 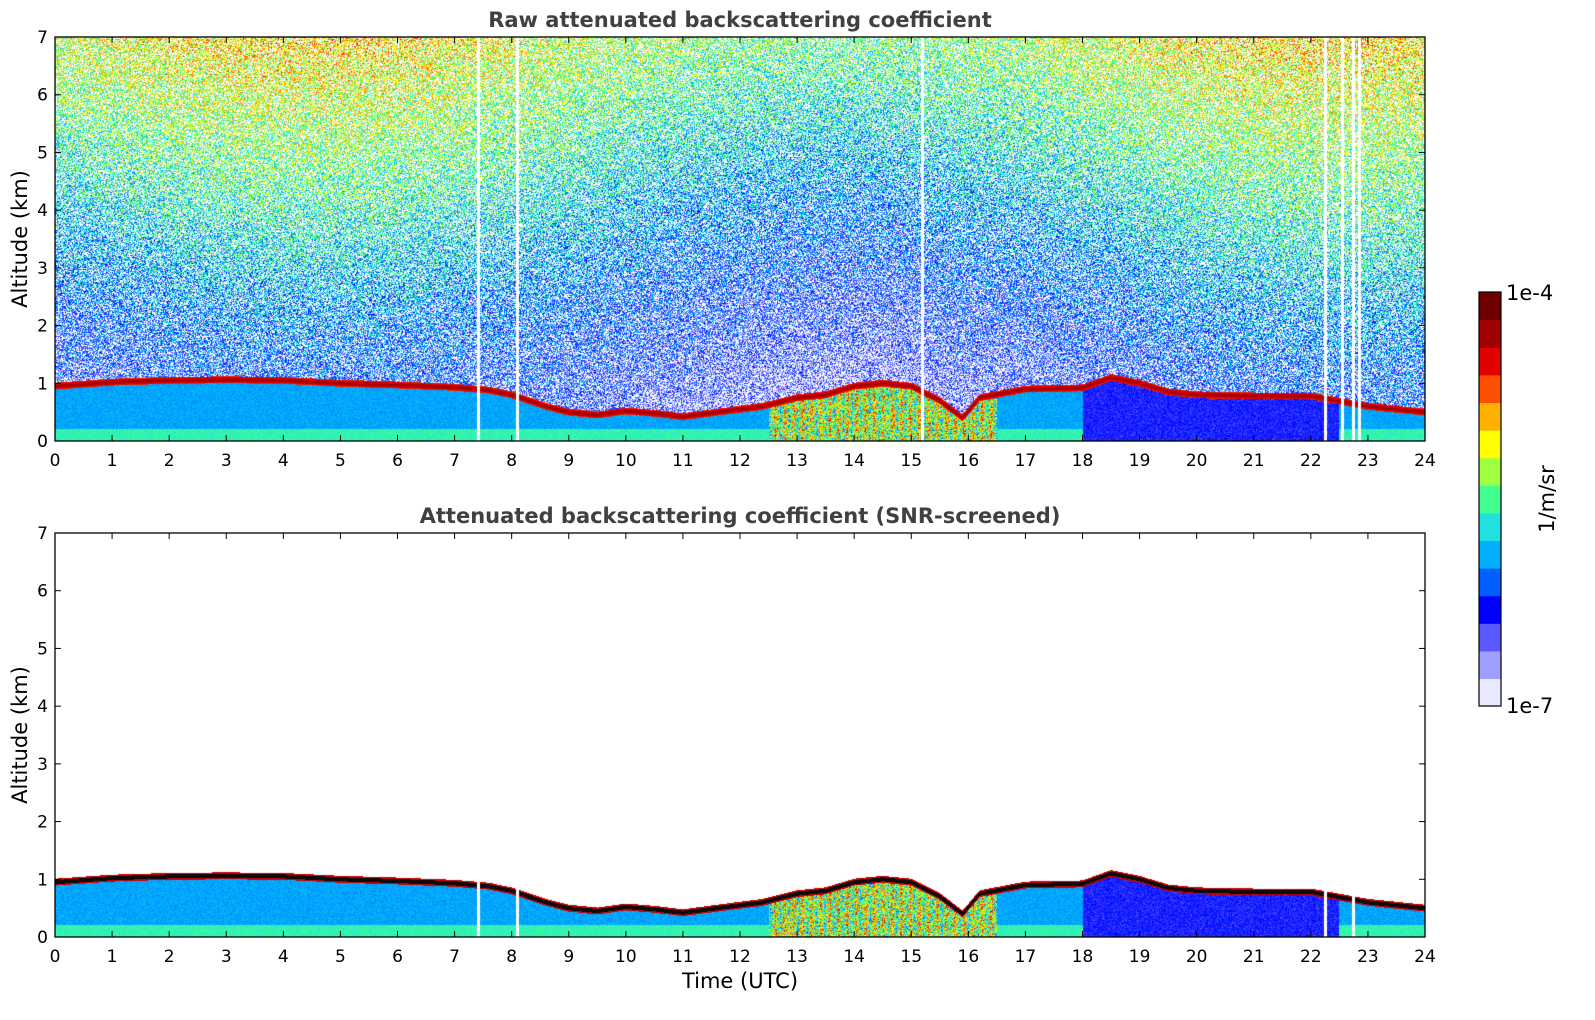 I want to click on colorbar: 1e-4 1e-7 1/m/sr, so click(x=1518, y=499).